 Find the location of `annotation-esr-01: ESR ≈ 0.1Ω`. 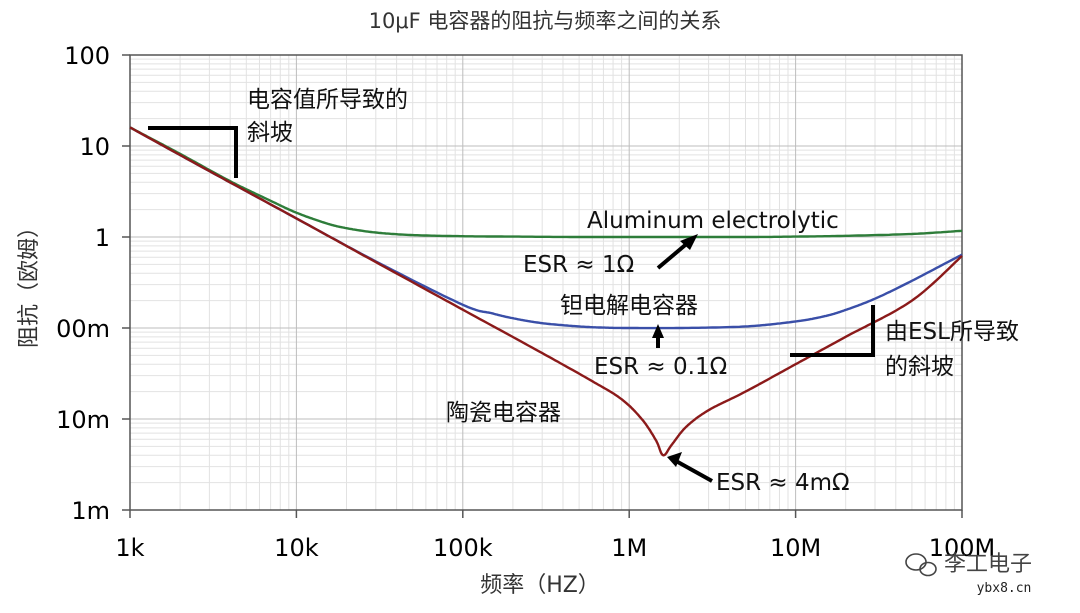

annotation-esr-01: ESR ≈ 0.1Ω is located at coordinates (660, 367).